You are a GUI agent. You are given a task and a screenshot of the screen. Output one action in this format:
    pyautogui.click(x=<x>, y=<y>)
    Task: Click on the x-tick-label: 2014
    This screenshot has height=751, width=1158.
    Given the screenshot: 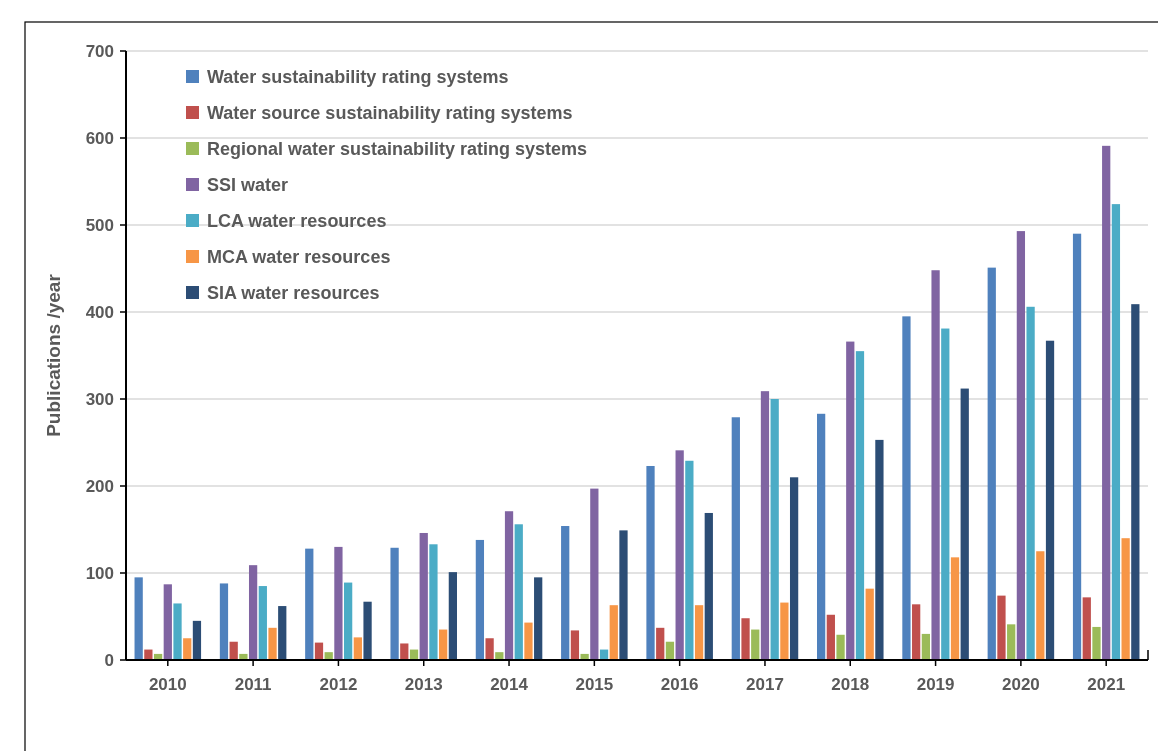 What is the action you would take?
    pyautogui.click(x=509, y=684)
    